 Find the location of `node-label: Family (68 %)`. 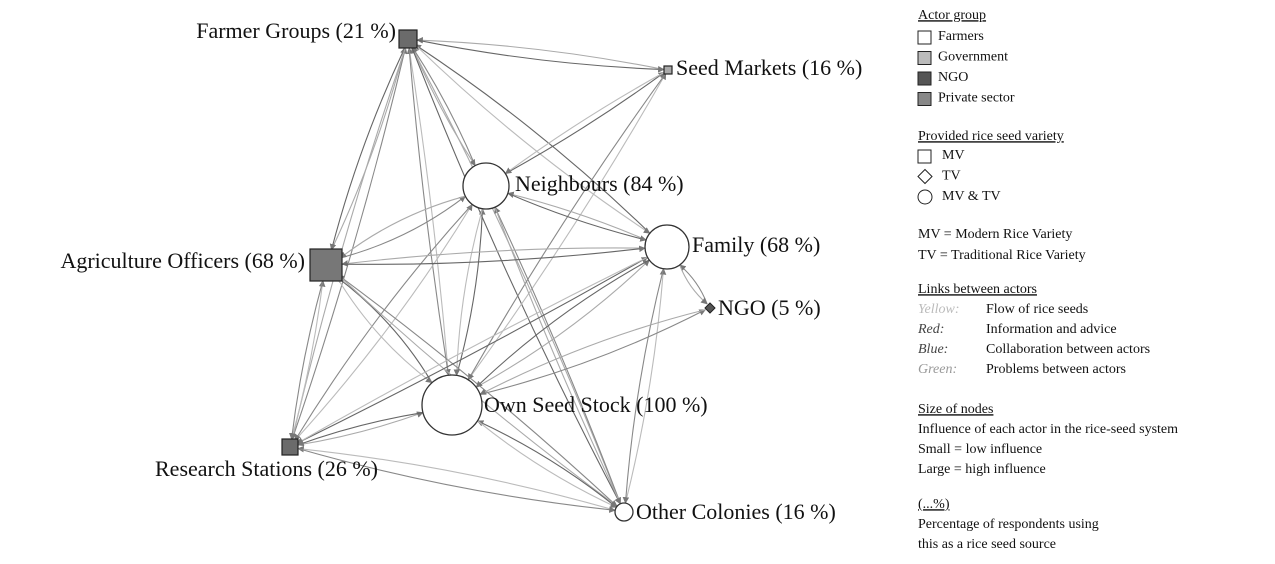

node-label: Family (68 %) is located at coordinates (756, 244).